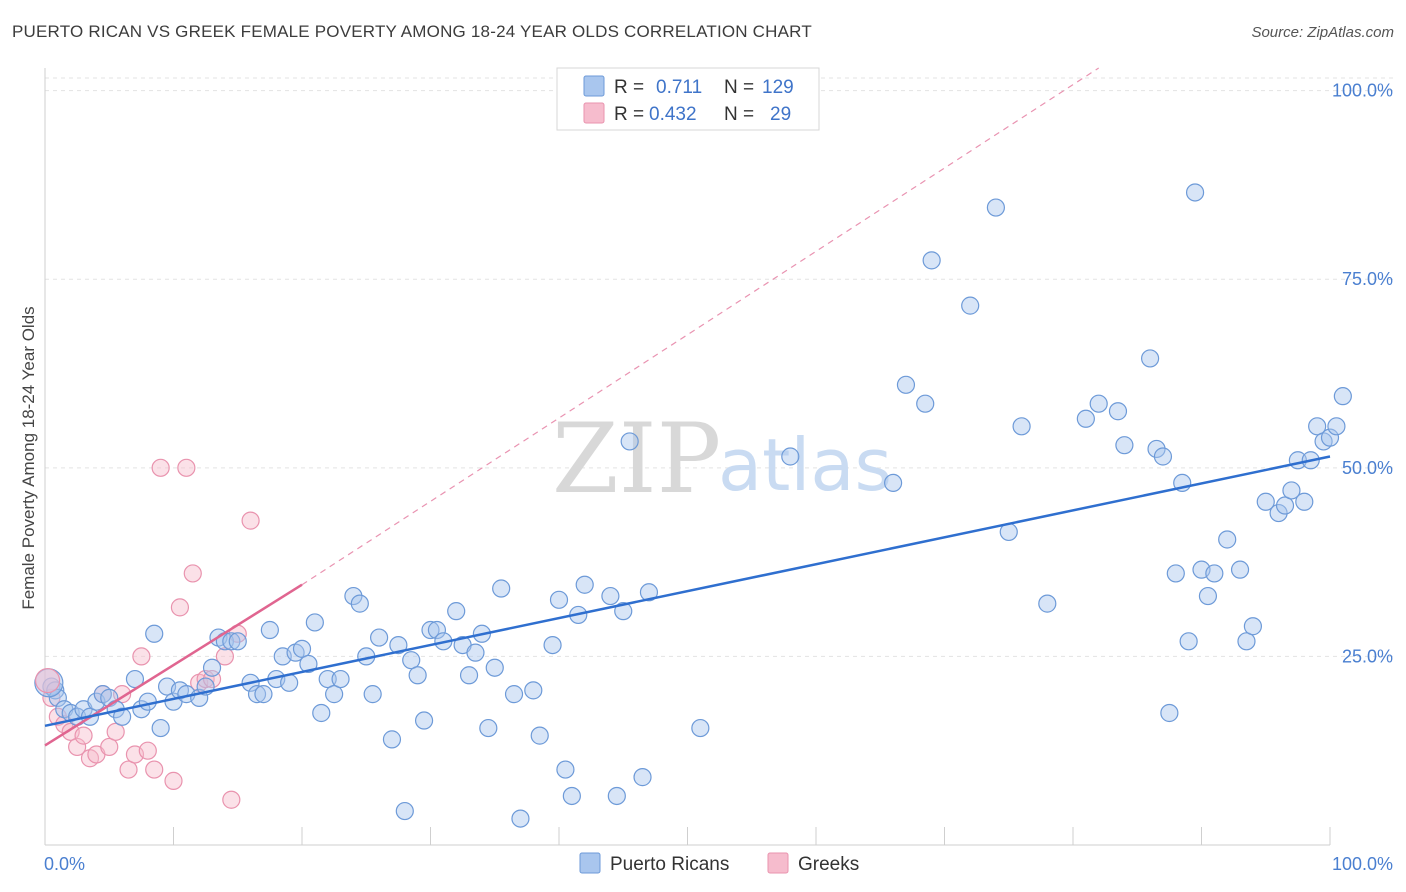  What do you see at coordinates (679, 87) in the screenshot?
I see `legend-r-value-blue: 0.711` at bounding box center [679, 87].